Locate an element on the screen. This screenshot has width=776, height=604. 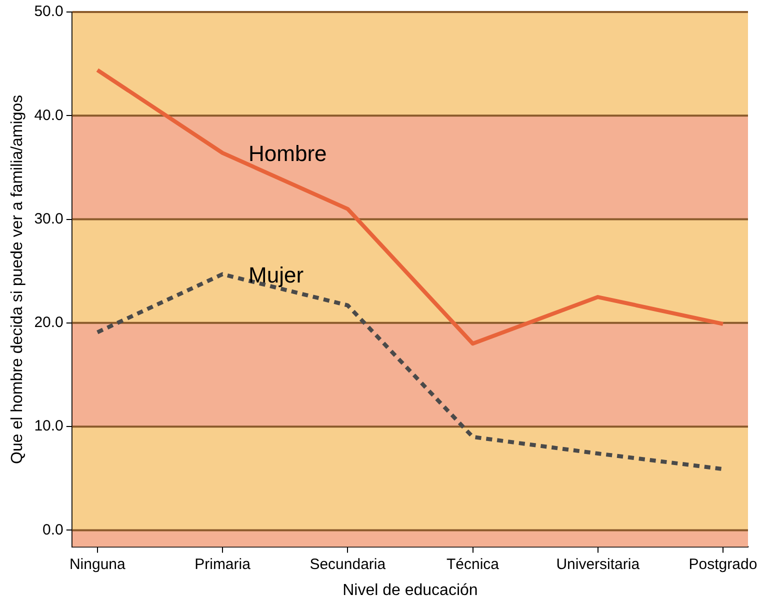
x-tick-label: Universitaria is located at coordinates (598, 564).